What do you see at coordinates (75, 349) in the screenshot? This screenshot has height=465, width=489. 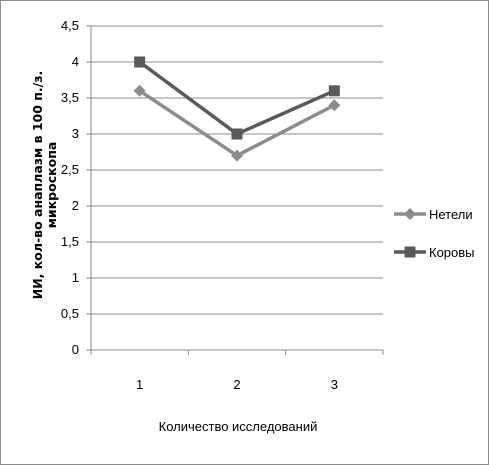 I see `y-tick-label: 0` at bounding box center [75, 349].